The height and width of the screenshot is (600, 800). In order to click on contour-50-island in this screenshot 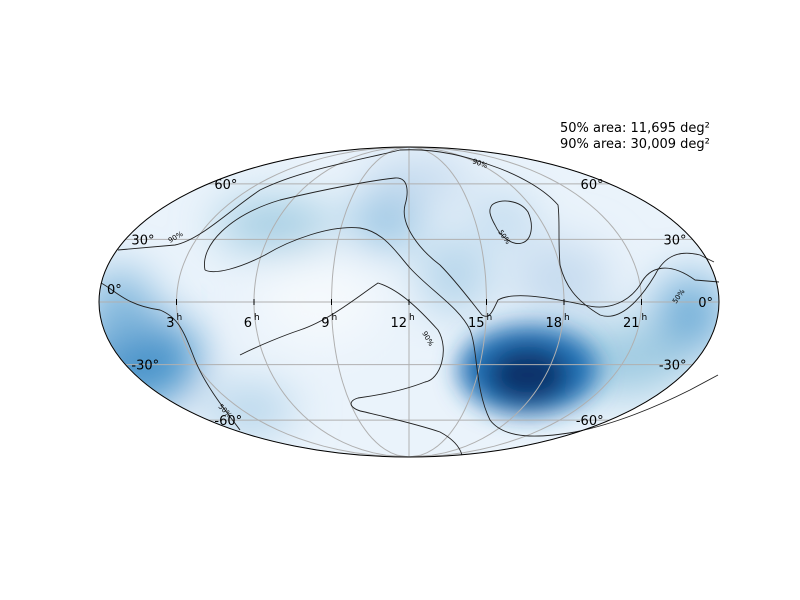, I will do `click(510, 222)`.